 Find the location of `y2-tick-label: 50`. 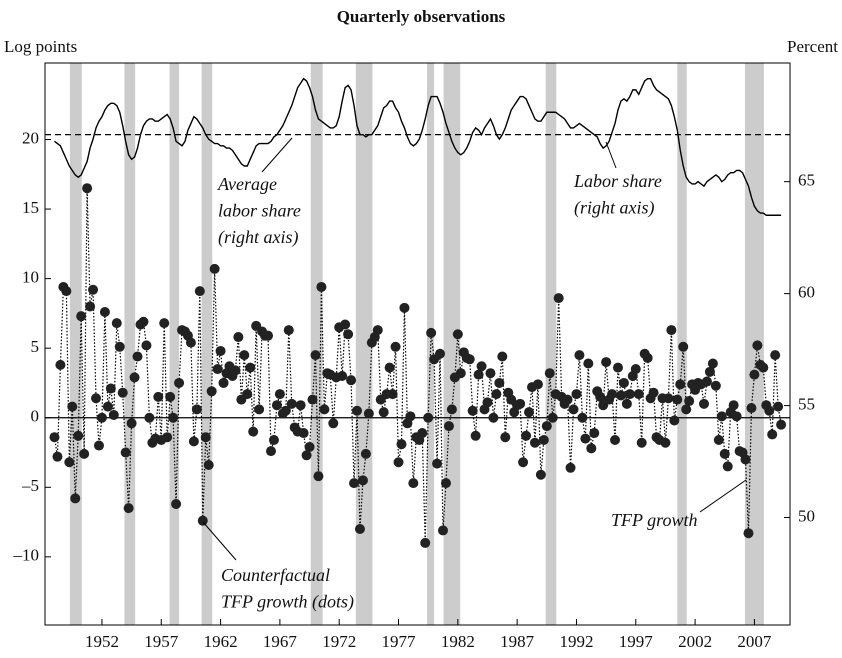

y2-tick-label: 50 is located at coordinates (806, 515).